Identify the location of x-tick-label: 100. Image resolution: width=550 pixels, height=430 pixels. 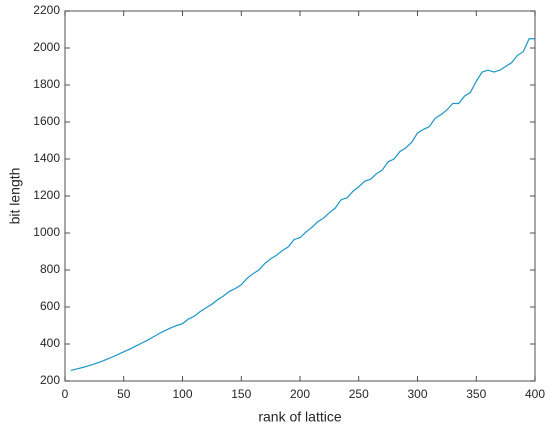
(182, 394).